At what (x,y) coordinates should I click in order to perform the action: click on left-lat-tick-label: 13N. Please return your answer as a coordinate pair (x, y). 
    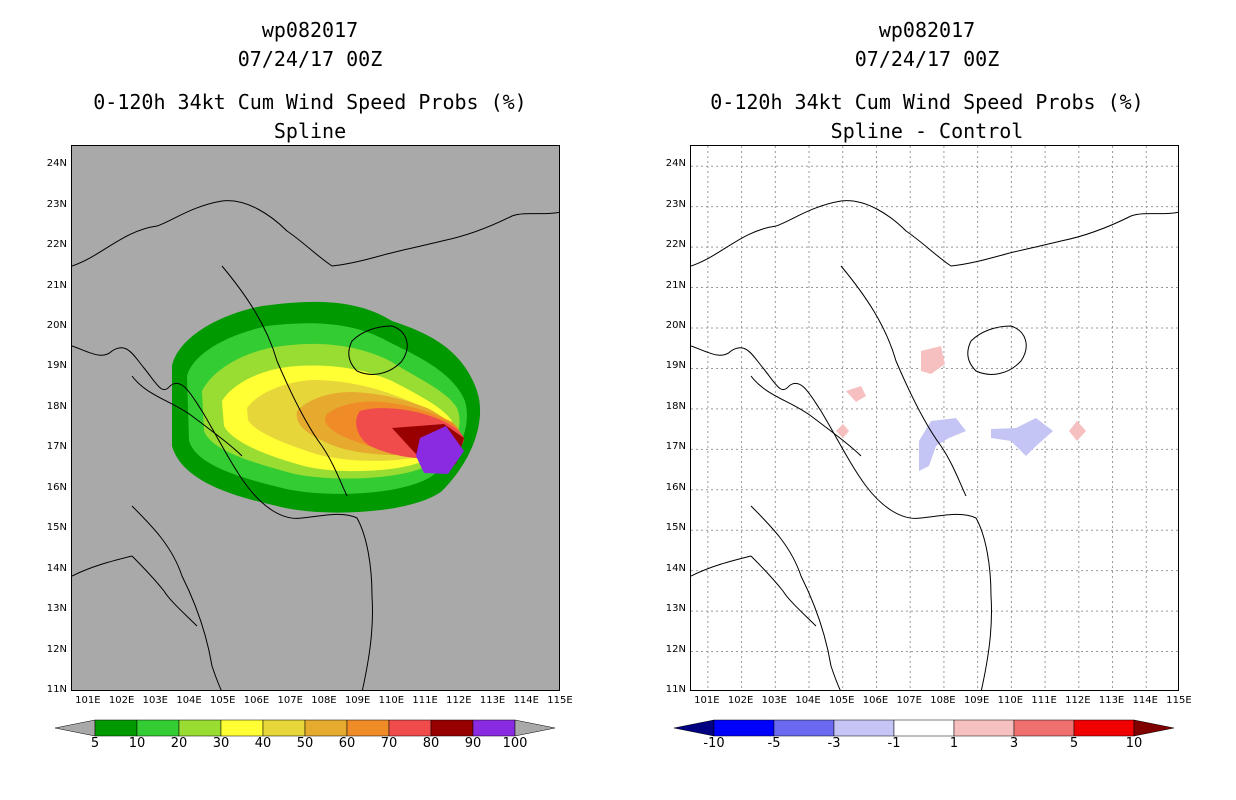
    Looking at the image, I should click on (56, 609).